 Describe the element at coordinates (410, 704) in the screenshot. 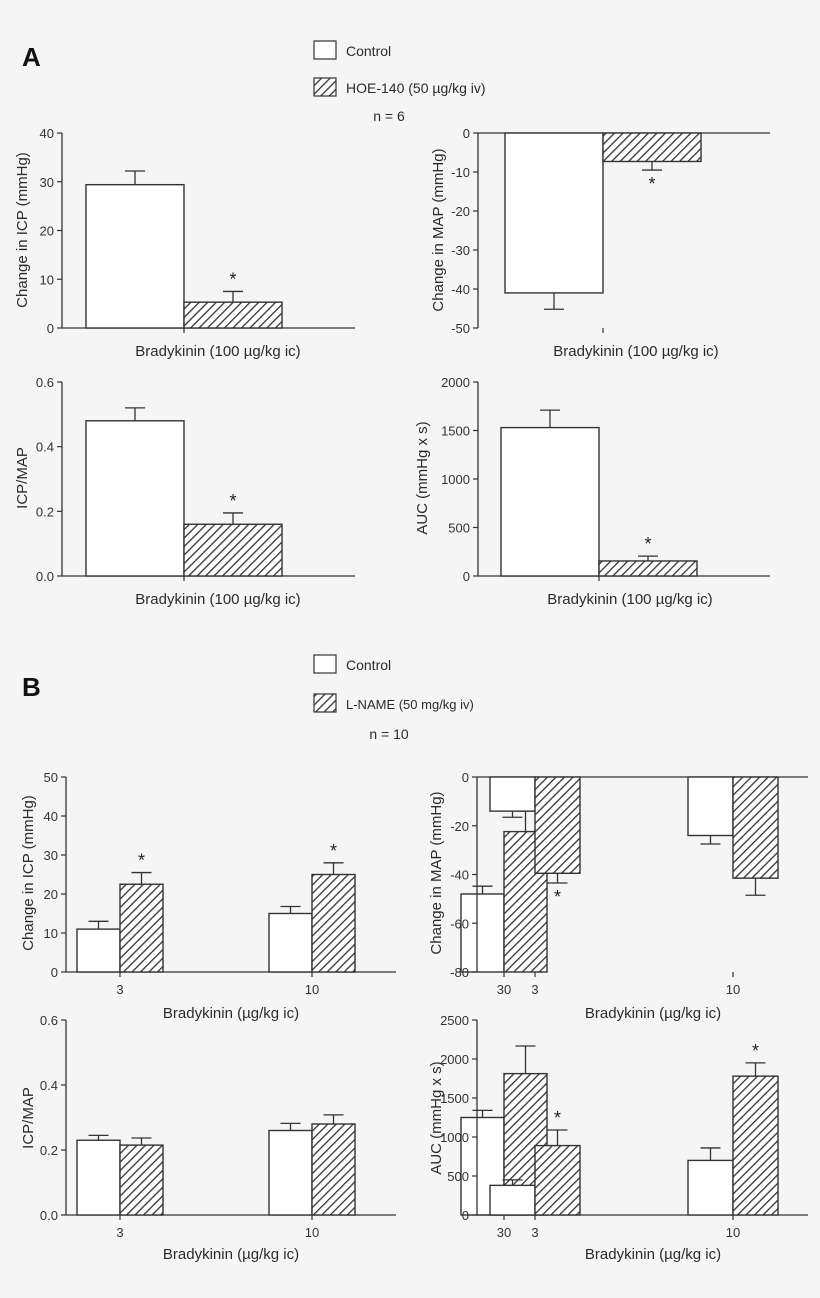

I see `legend-label-treated-b: L-NAME (50 mg/kg iv)` at that location.